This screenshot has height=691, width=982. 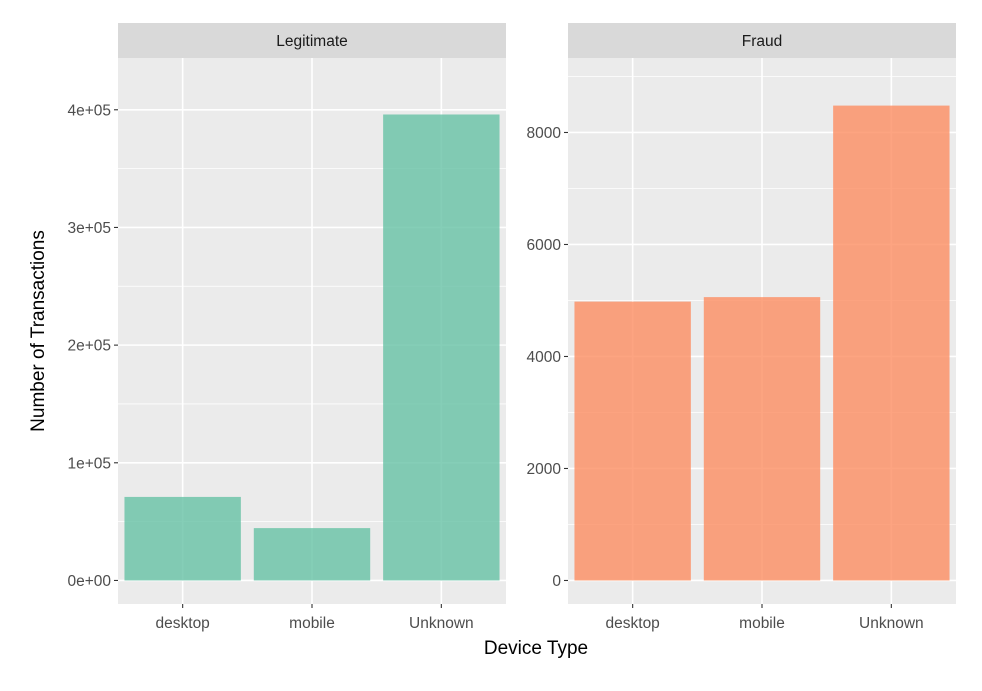 I want to click on bar-legitimate-desktop, so click(x=182, y=538).